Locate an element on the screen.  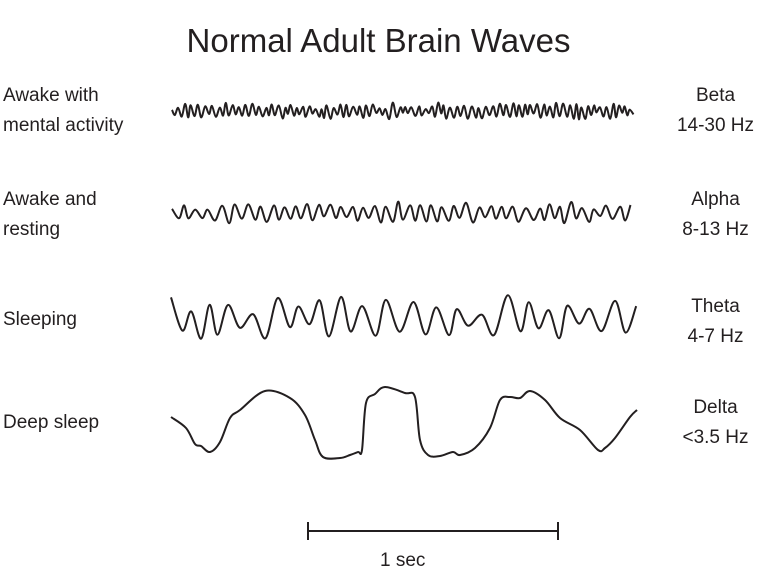
wave-label-beta: Beta 14-30 Hz is located at coordinates (712, 111).